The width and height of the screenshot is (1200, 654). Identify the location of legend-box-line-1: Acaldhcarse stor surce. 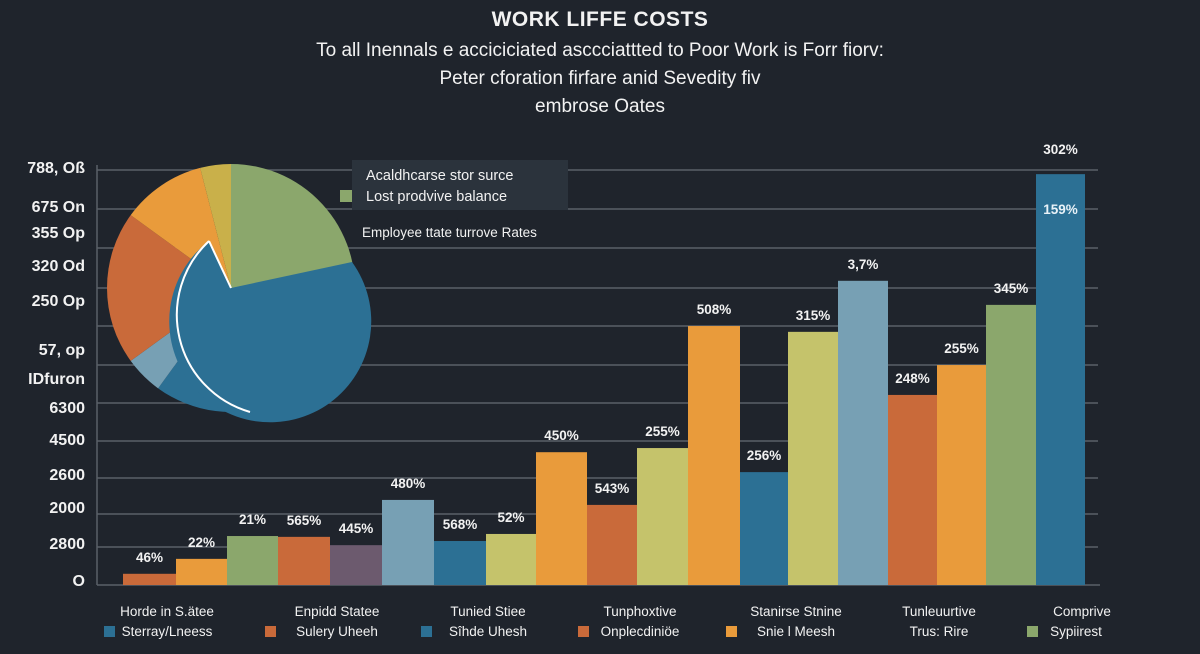
(440, 176).